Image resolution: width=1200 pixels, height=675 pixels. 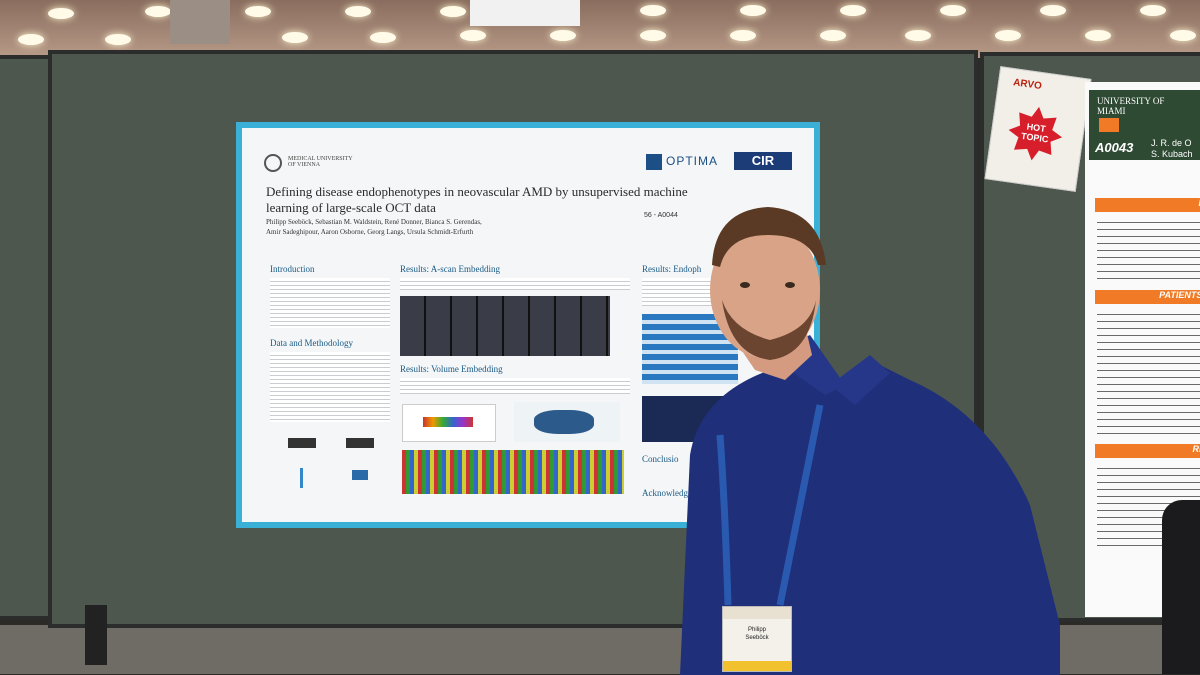 What do you see at coordinates (515, 386) in the screenshot?
I see `volume-text-block` at bounding box center [515, 386].